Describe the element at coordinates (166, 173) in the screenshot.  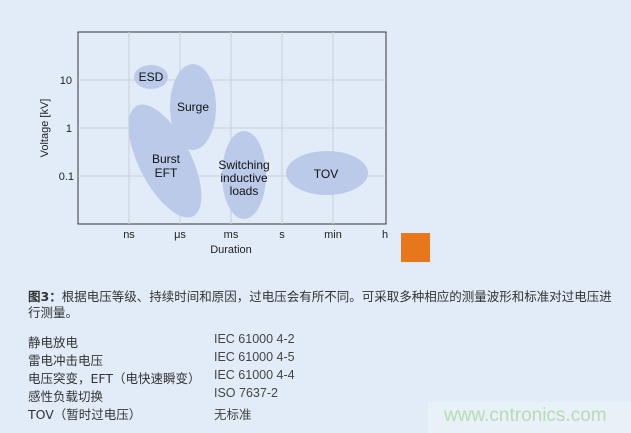
I see `label-eft: EFT` at that location.